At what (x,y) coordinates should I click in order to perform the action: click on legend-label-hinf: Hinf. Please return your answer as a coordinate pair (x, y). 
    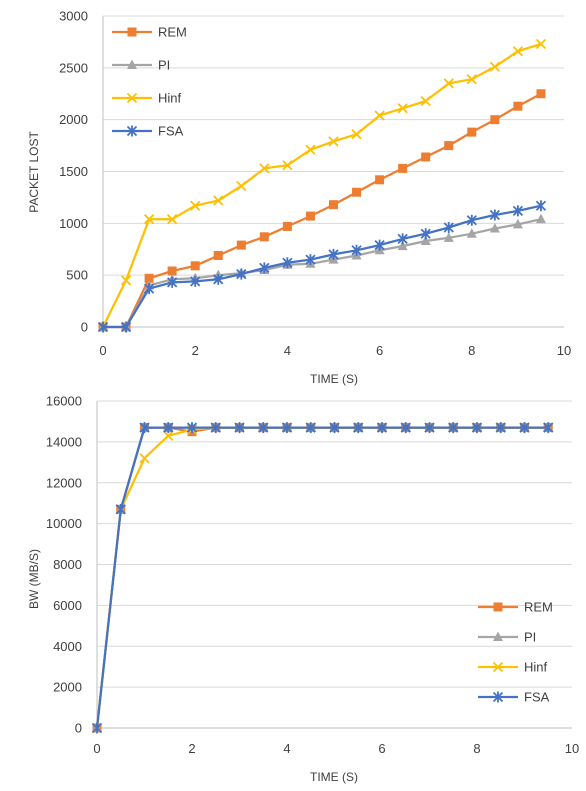
    Looking at the image, I should click on (170, 98).